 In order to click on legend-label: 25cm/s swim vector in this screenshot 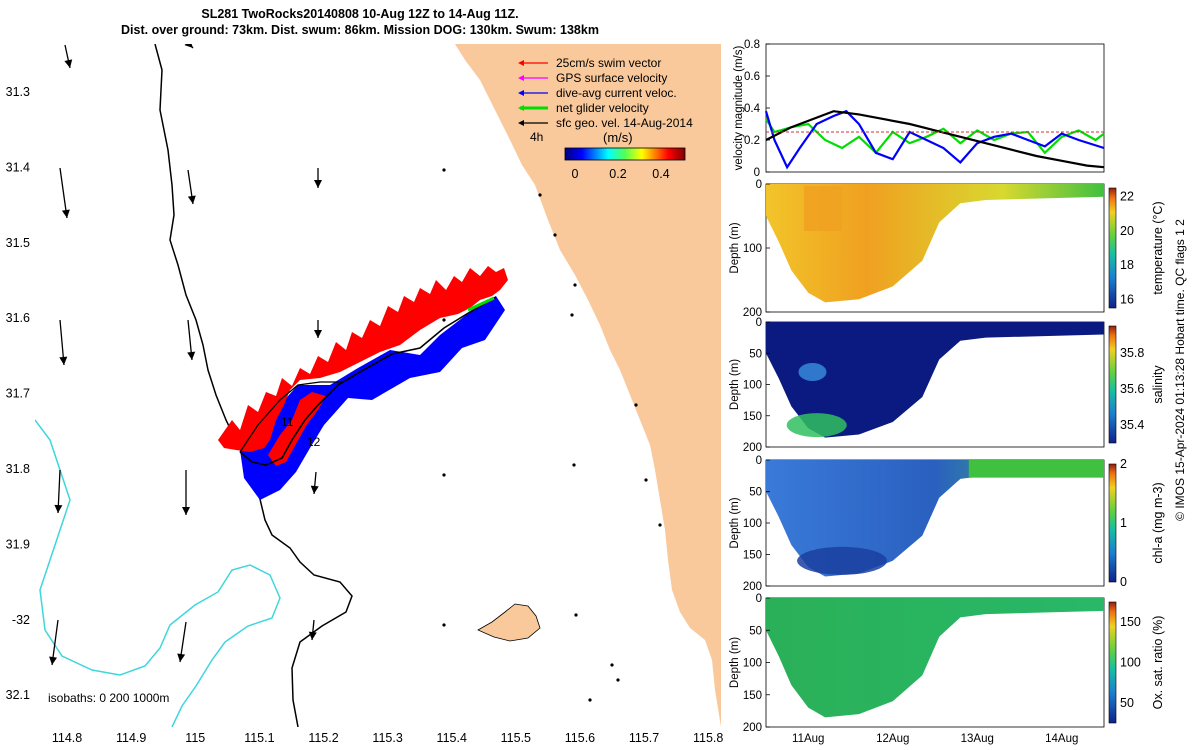, I will do `click(608, 63)`.